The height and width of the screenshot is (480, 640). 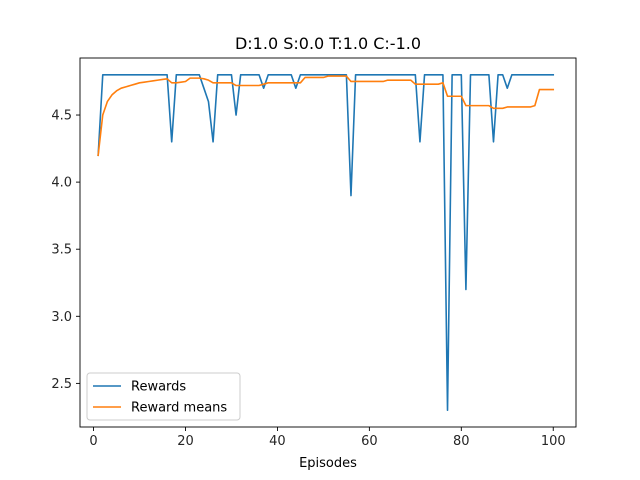 I want to click on x-tick-label: 20, so click(x=185, y=441).